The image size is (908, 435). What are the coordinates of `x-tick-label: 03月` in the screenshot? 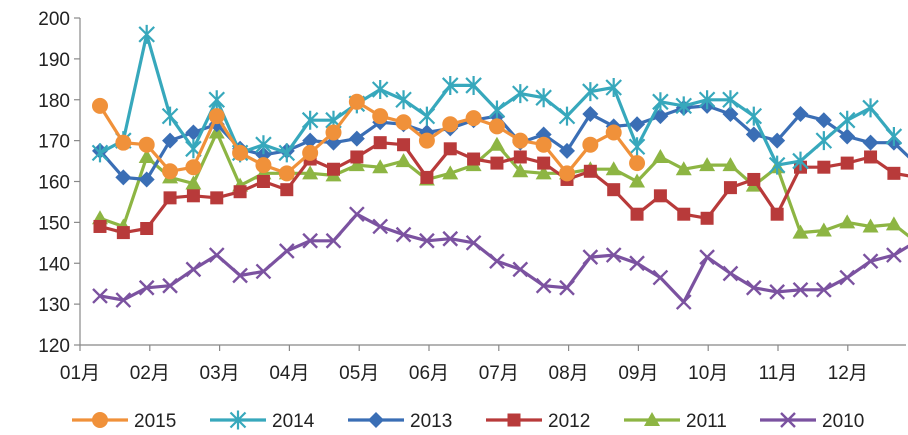 It's located at (220, 373).